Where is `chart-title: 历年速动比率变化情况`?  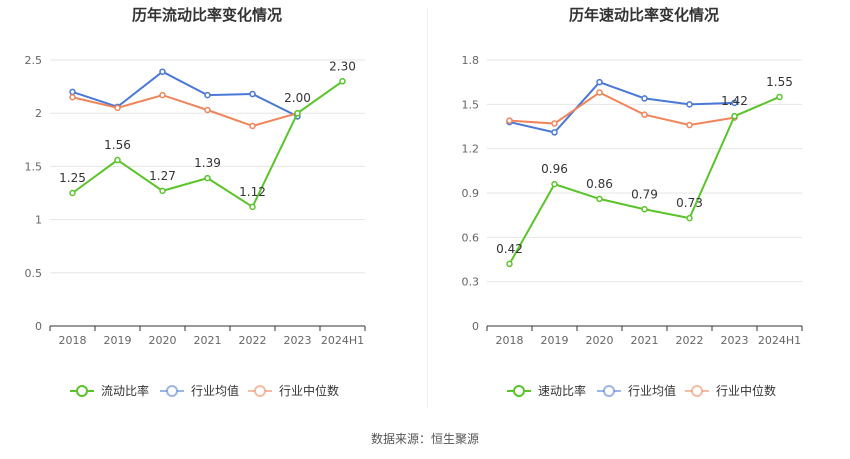
chart-title: 历年速动比率变化情况 is located at coordinates (644, 15).